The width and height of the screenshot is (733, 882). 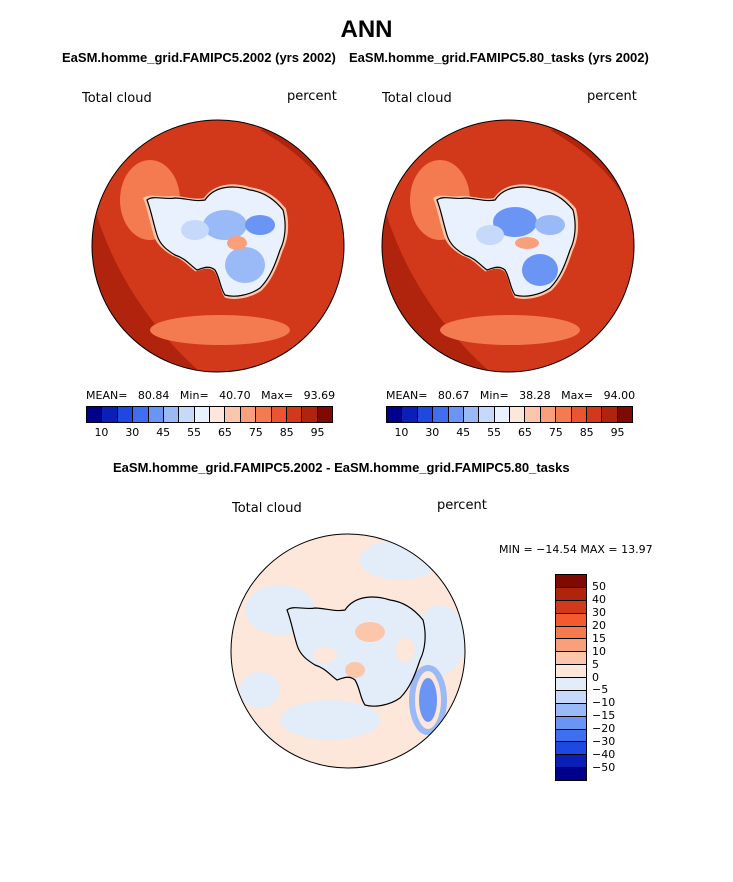 I want to click on diff-colorbar-label: 30, so click(x=599, y=612).